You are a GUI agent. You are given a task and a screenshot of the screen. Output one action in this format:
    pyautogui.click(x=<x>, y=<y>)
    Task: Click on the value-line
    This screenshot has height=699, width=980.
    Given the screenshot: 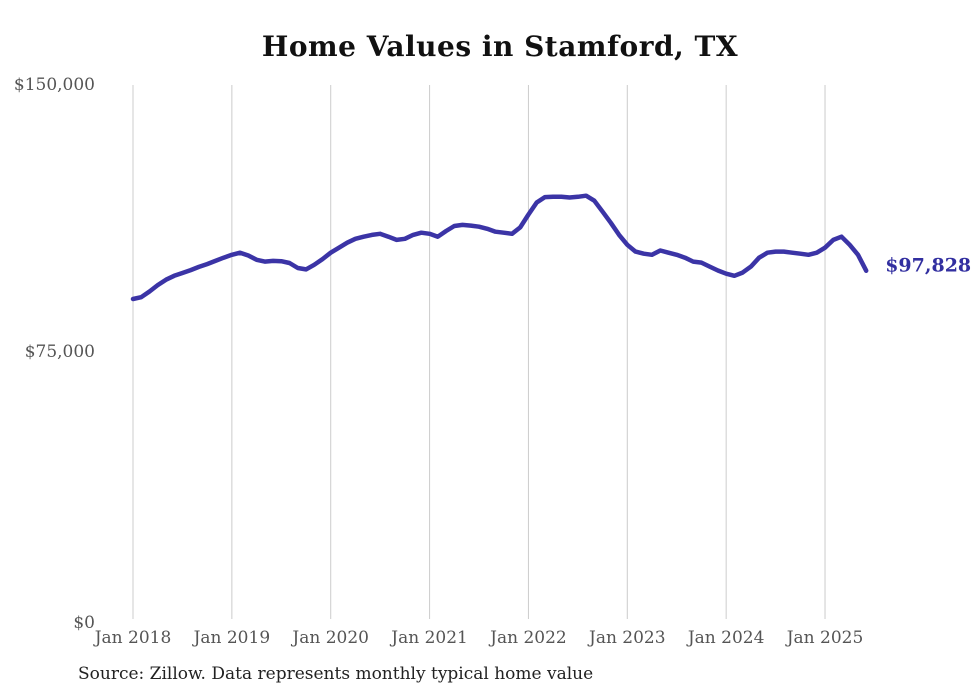 What is the action you would take?
    pyautogui.click(x=499, y=247)
    